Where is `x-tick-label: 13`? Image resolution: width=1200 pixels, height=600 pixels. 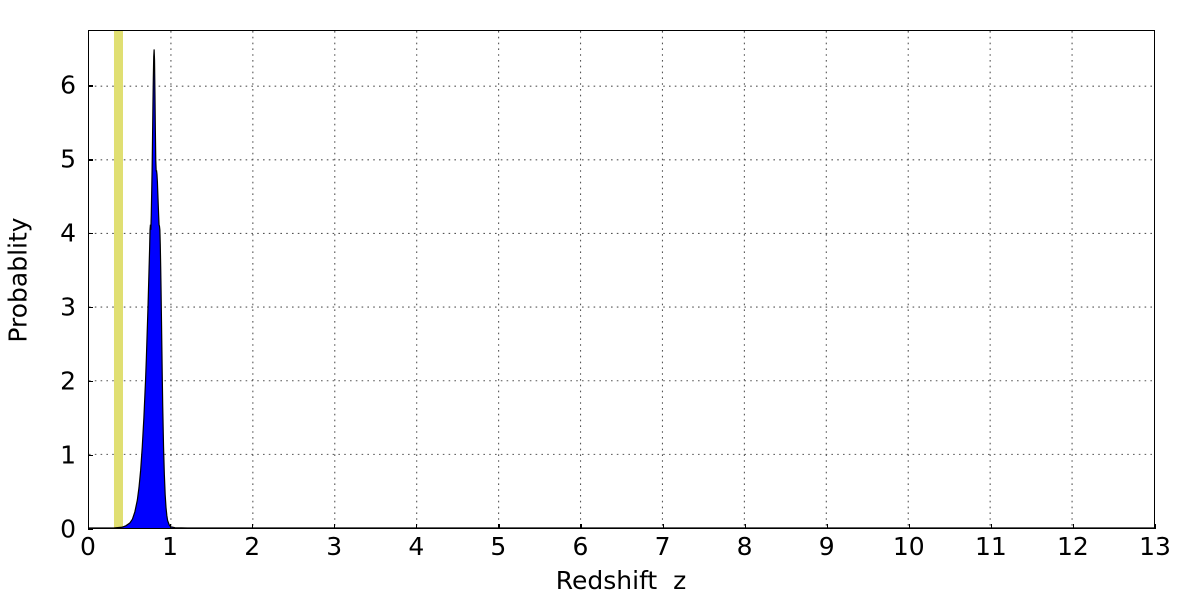
x-tick-label: 13 is located at coordinates (1155, 546).